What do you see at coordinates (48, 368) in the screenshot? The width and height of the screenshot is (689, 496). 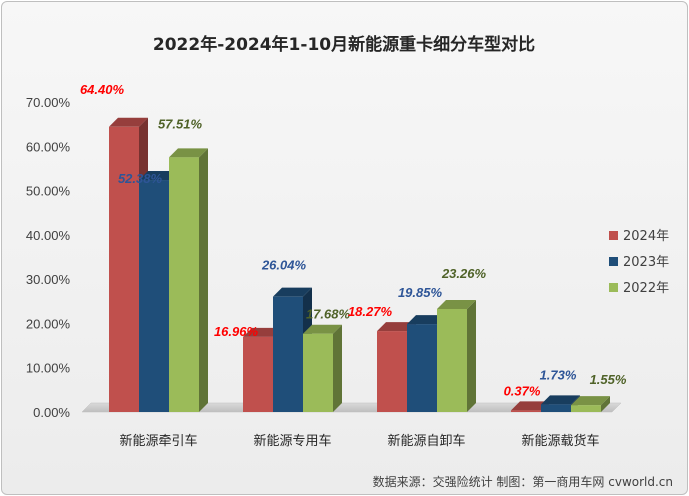 I see `y-tick-label: 10.00%` at bounding box center [48, 368].